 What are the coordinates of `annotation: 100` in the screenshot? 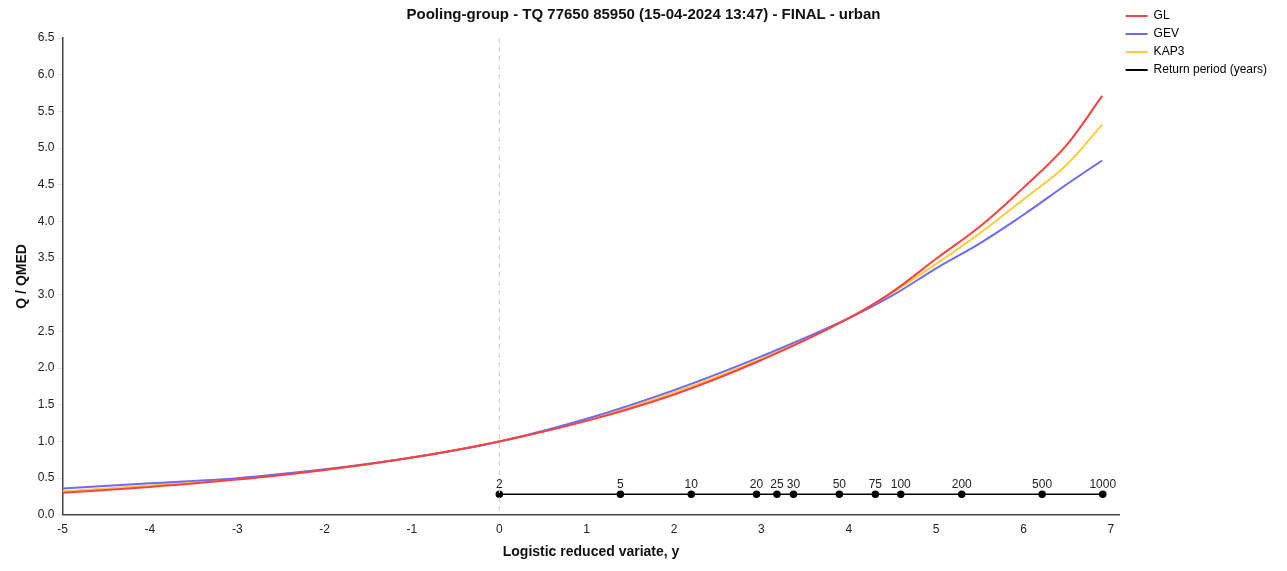 It's located at (901, 483).